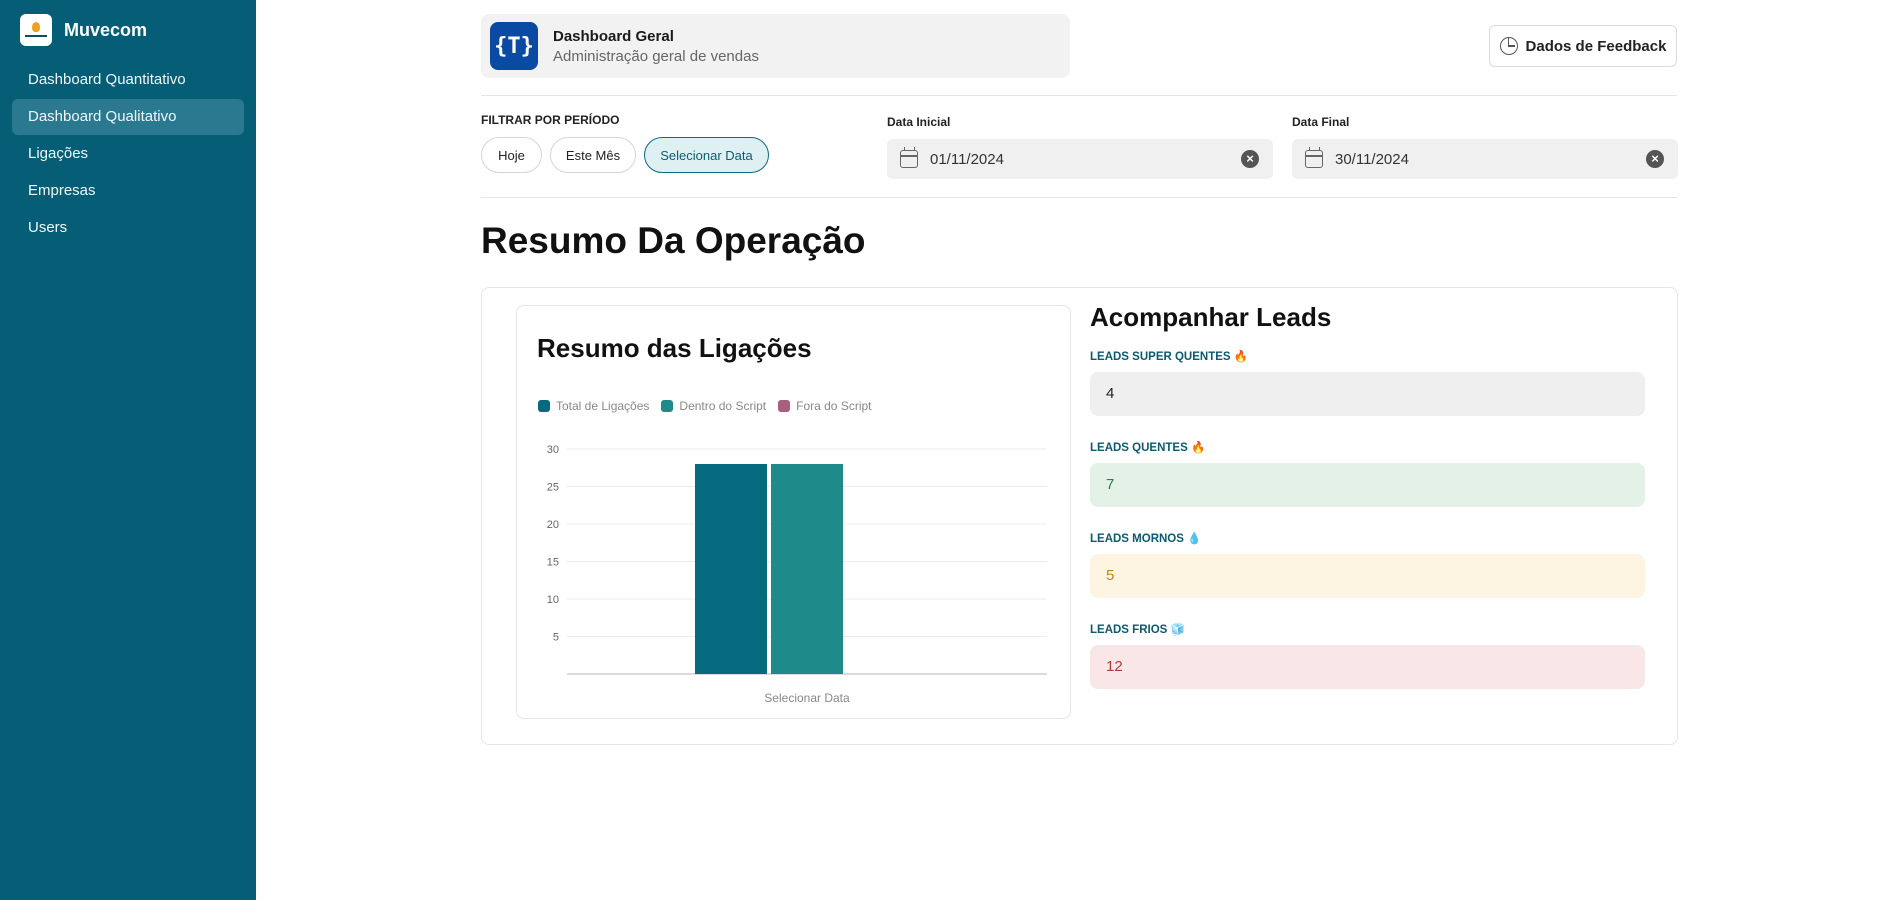 The width and height of the screenshot is (1892, 900). Describe the element at coordinates (807, 569) in the screenshot. I see `bar-dentro-do-script` at that location.